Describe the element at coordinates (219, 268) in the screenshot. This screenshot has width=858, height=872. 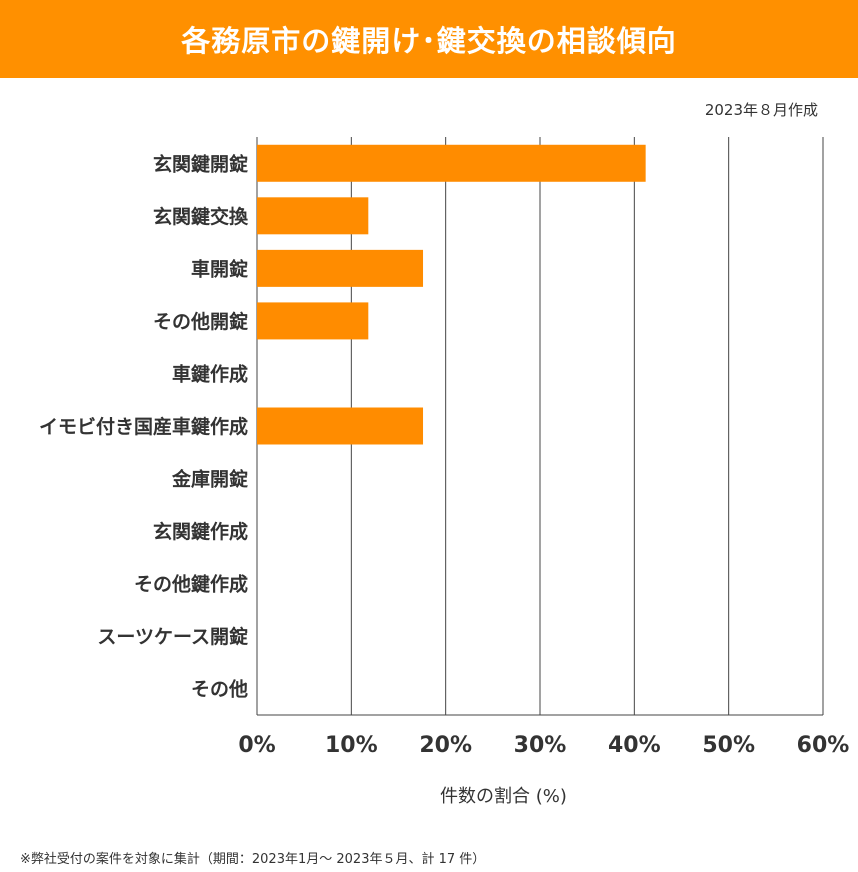
I see `category-label: 車開錠` at that location.